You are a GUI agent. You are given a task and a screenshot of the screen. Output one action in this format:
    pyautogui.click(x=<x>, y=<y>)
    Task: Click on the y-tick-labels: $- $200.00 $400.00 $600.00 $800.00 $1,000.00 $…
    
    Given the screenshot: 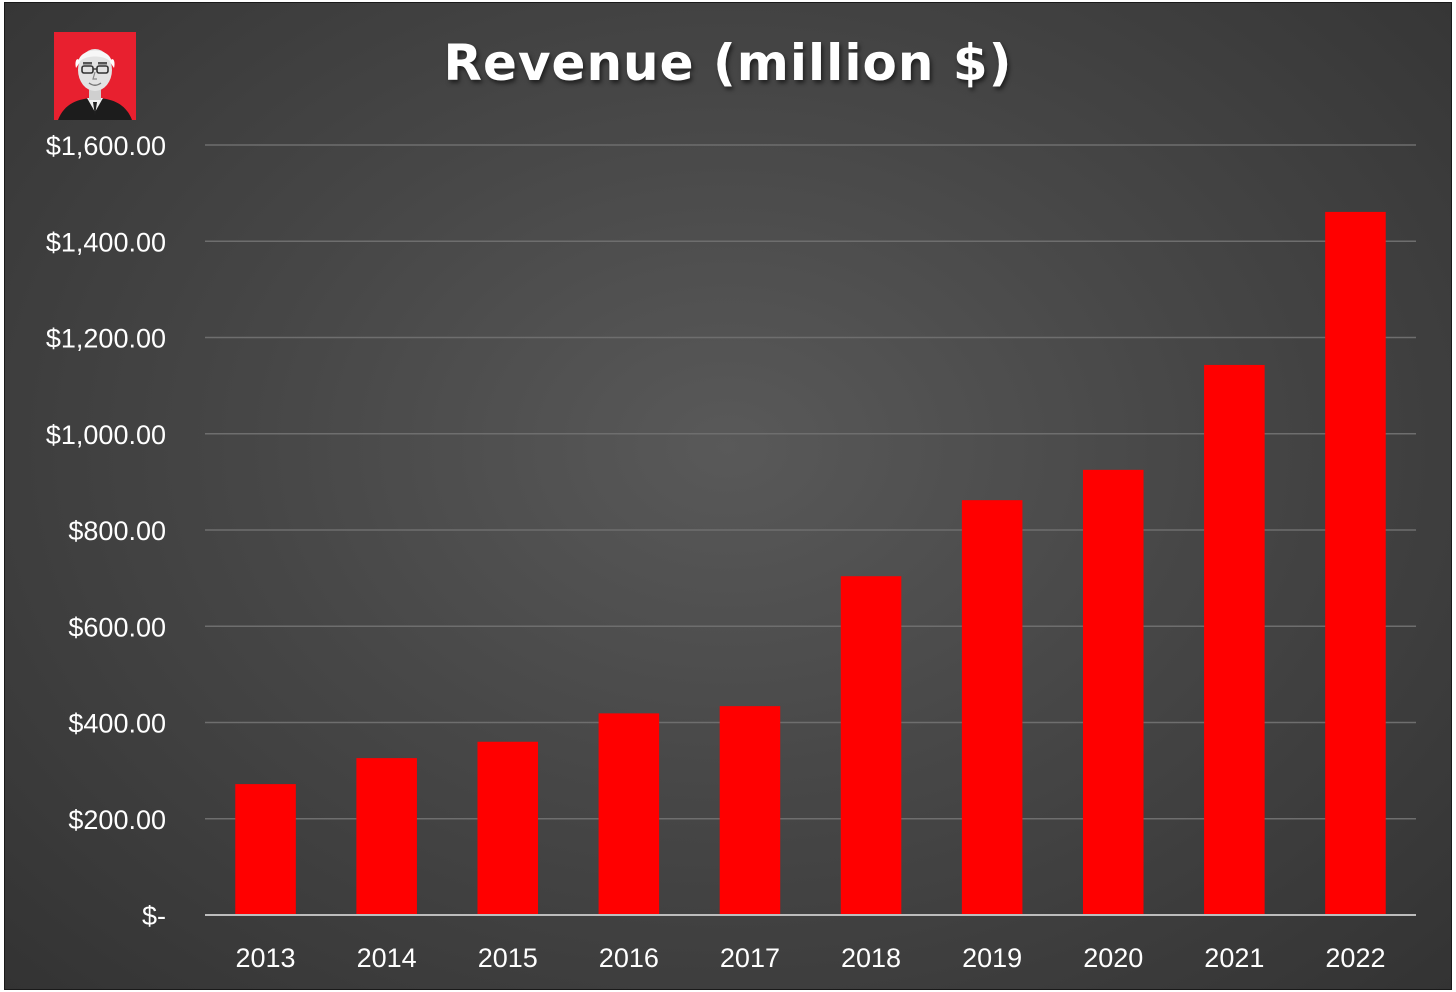 What is the action you would take?
    pyautogui.click(x=106, y=531)
    